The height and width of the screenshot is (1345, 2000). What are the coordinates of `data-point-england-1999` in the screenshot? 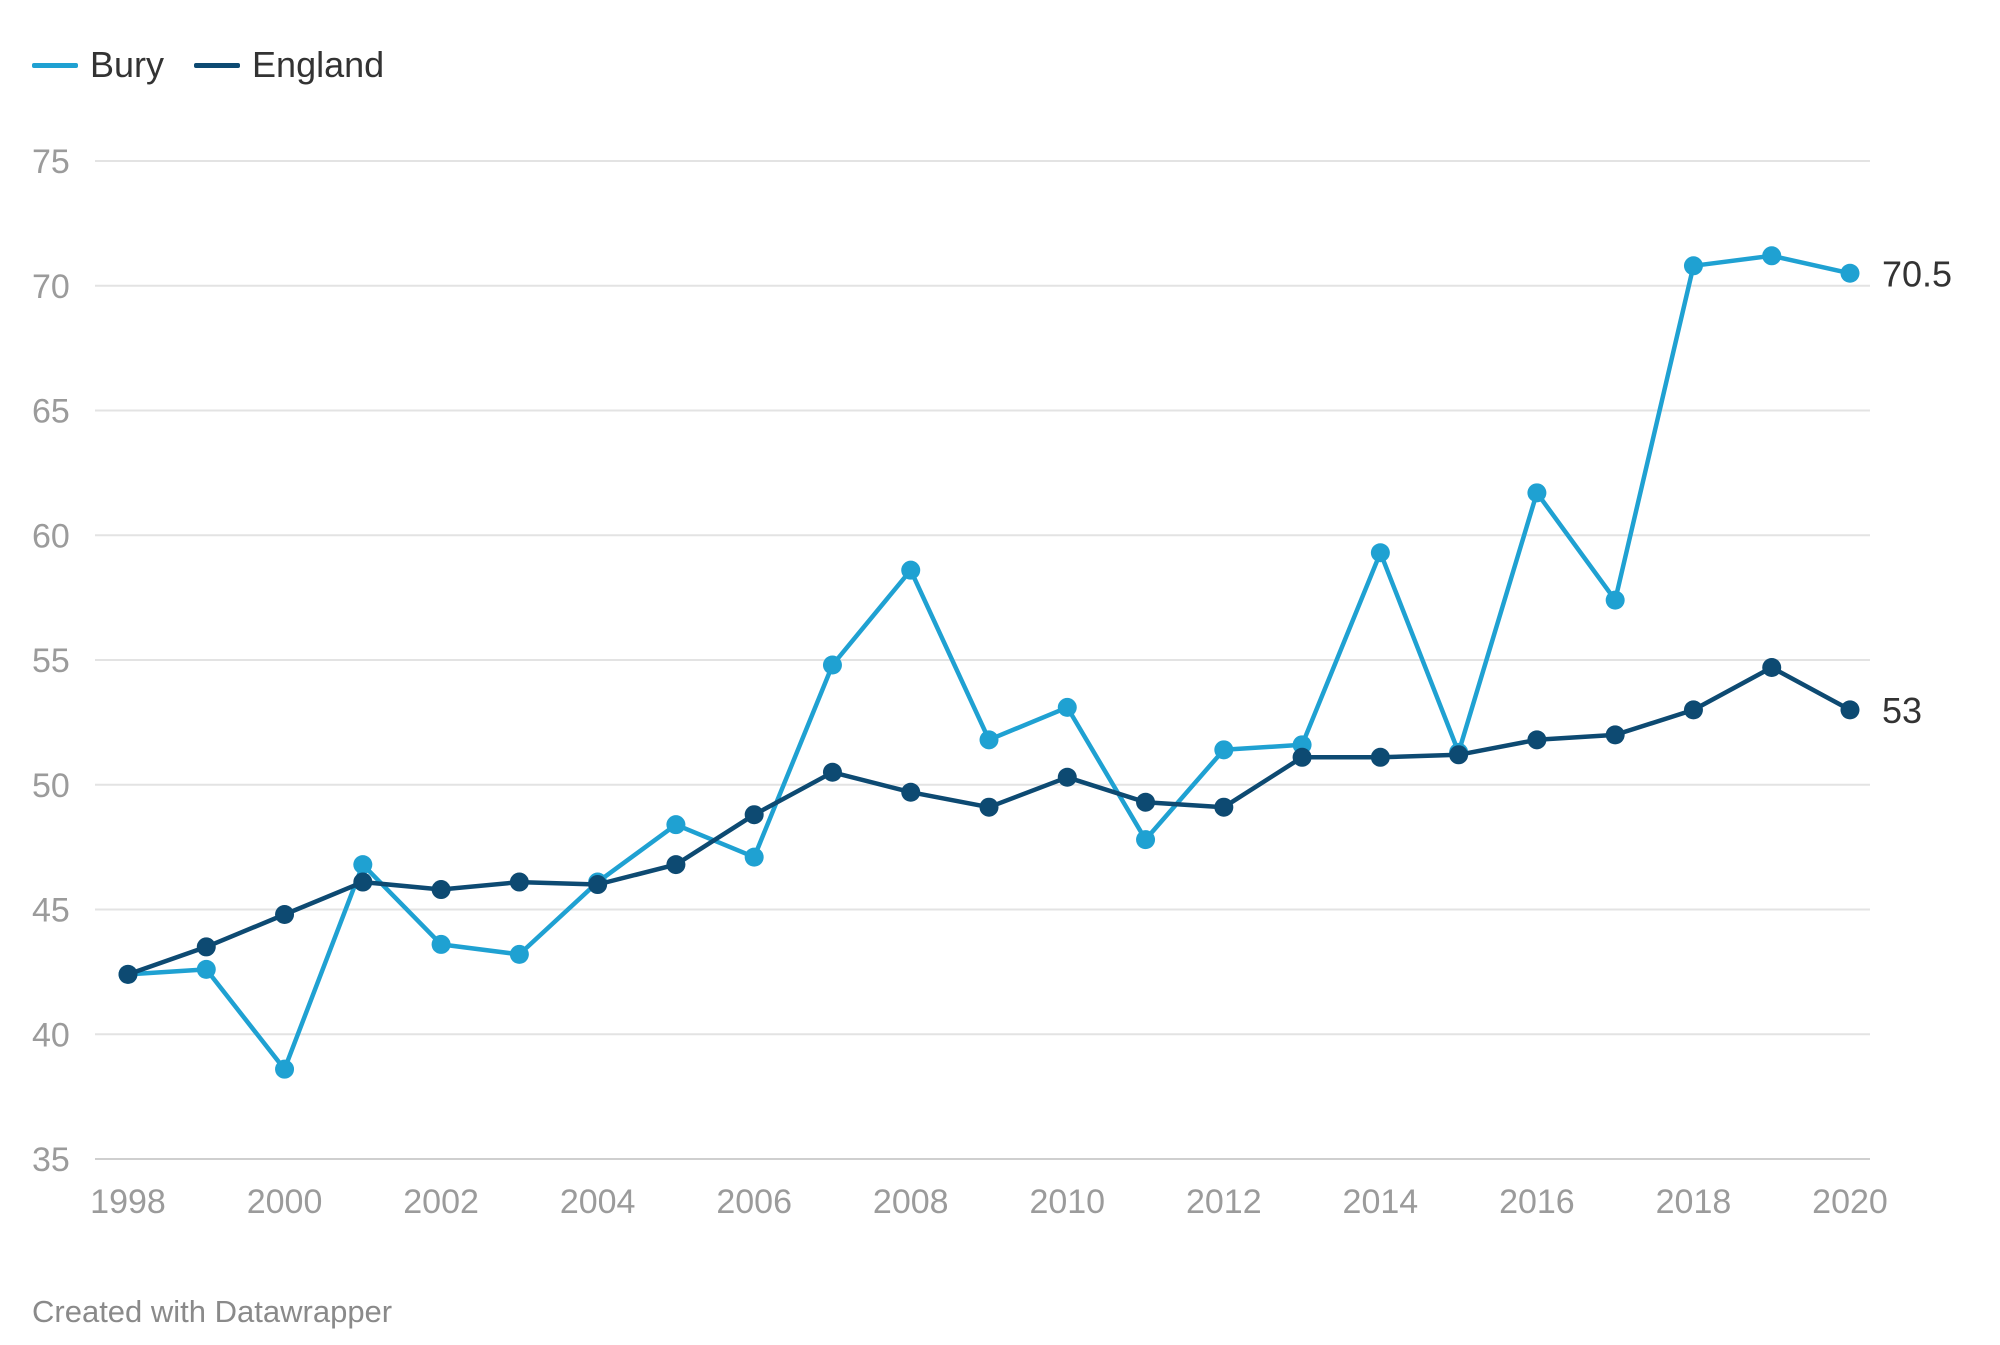 It's located at (206, 947).